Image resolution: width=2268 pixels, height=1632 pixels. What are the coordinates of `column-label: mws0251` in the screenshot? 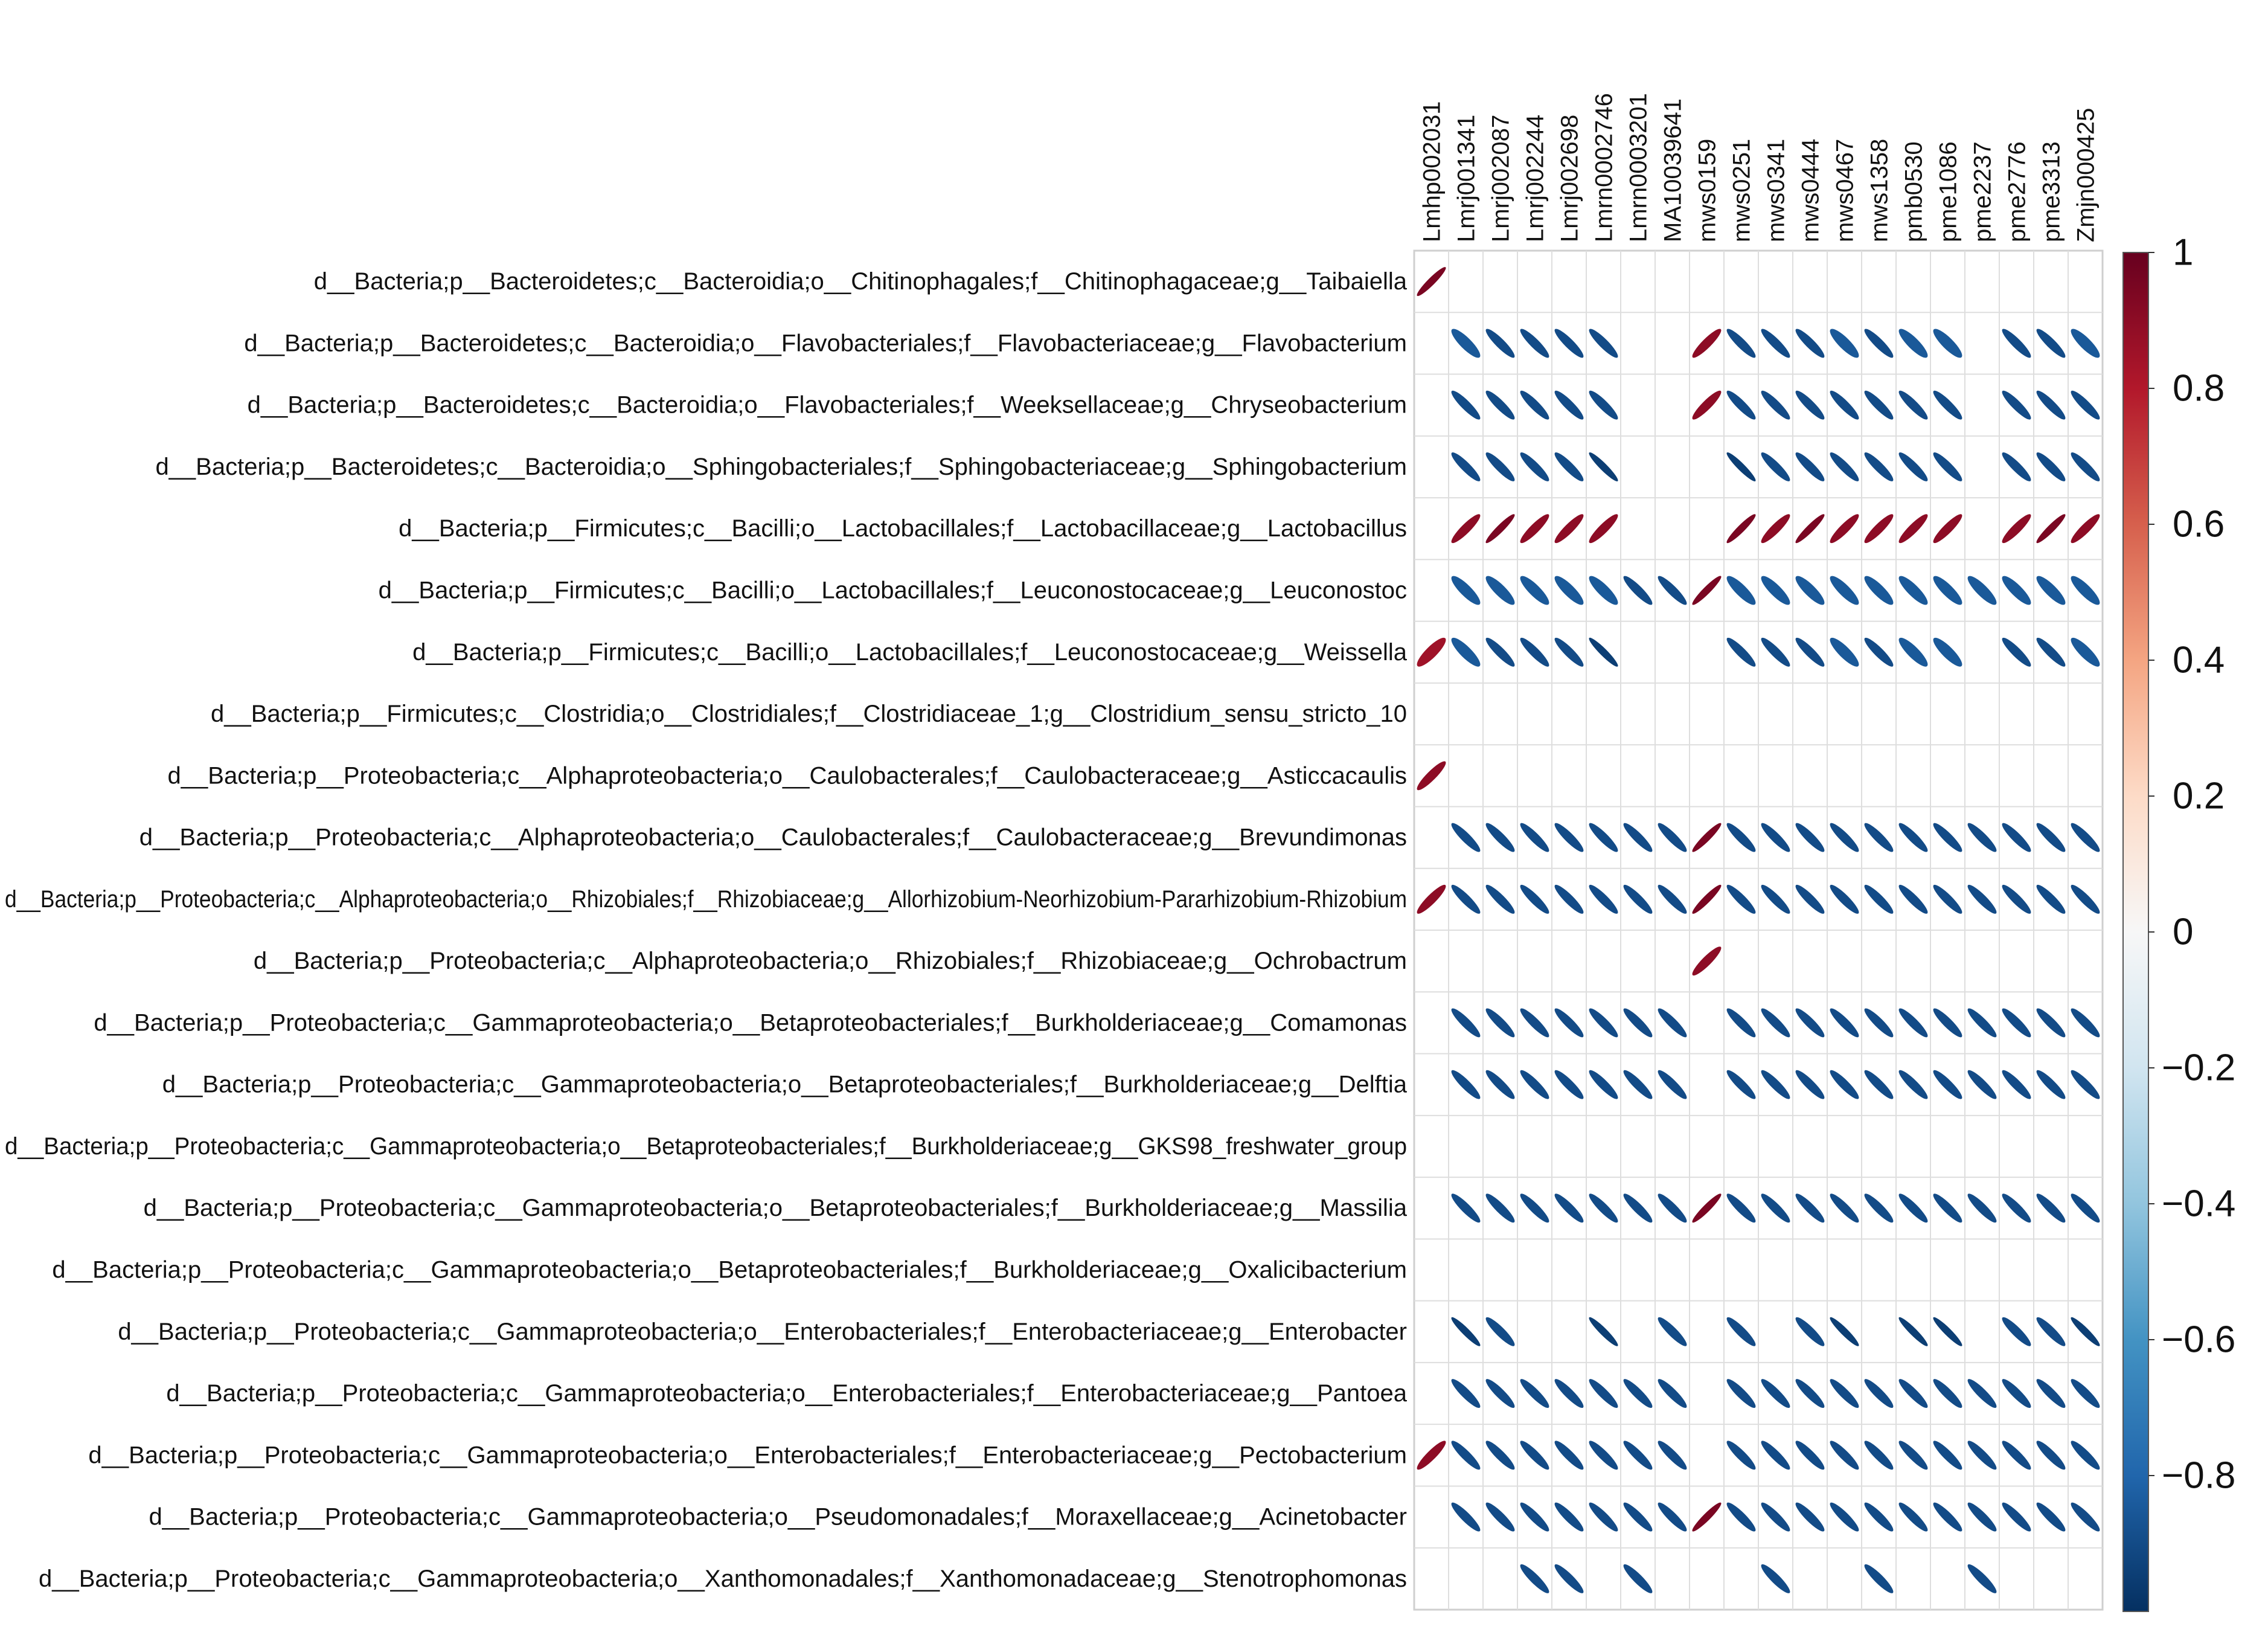 It's located at (1742, 190).